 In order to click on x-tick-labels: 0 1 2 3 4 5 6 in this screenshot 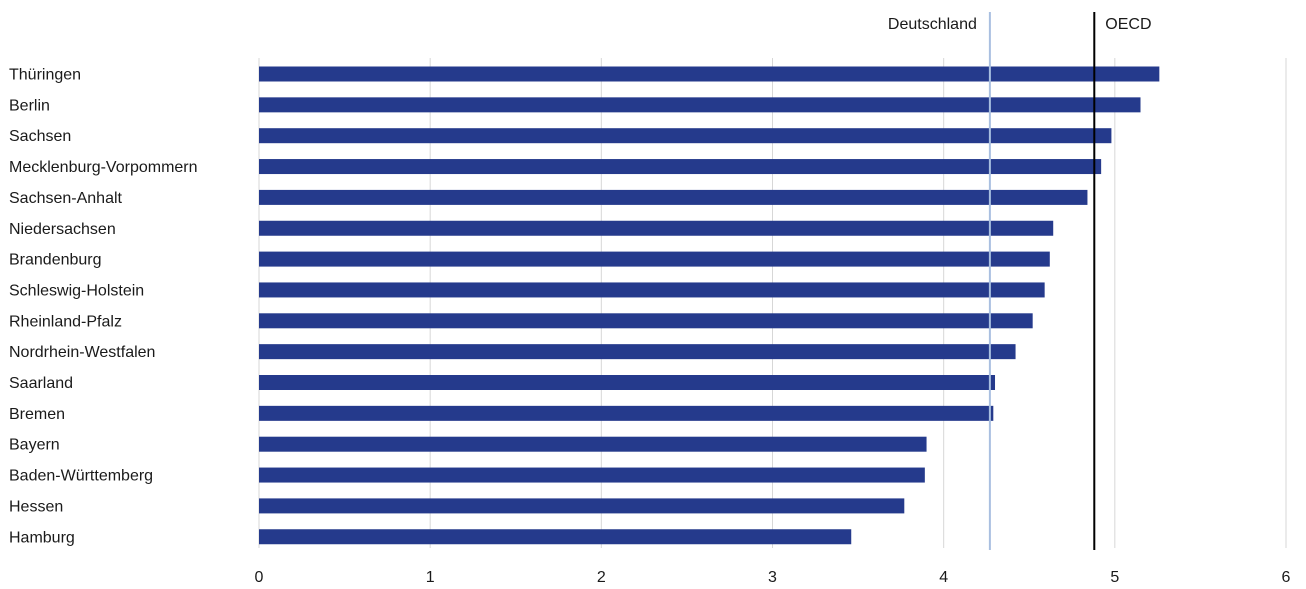, I will do `click(773, 577)`.